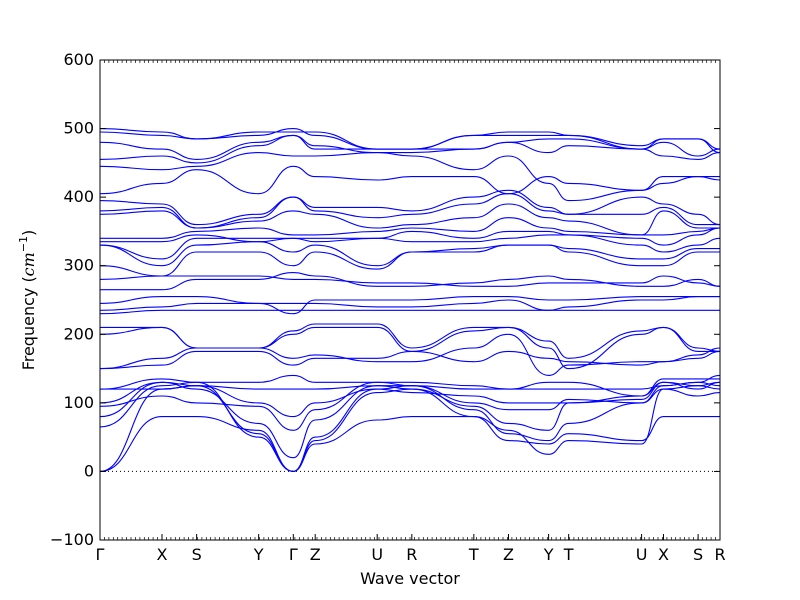 This screenshot has width=800, height=600. Describe the element at coordinates (89, 470) in the screenshot. I see `y-tick-label: 0` at that location.